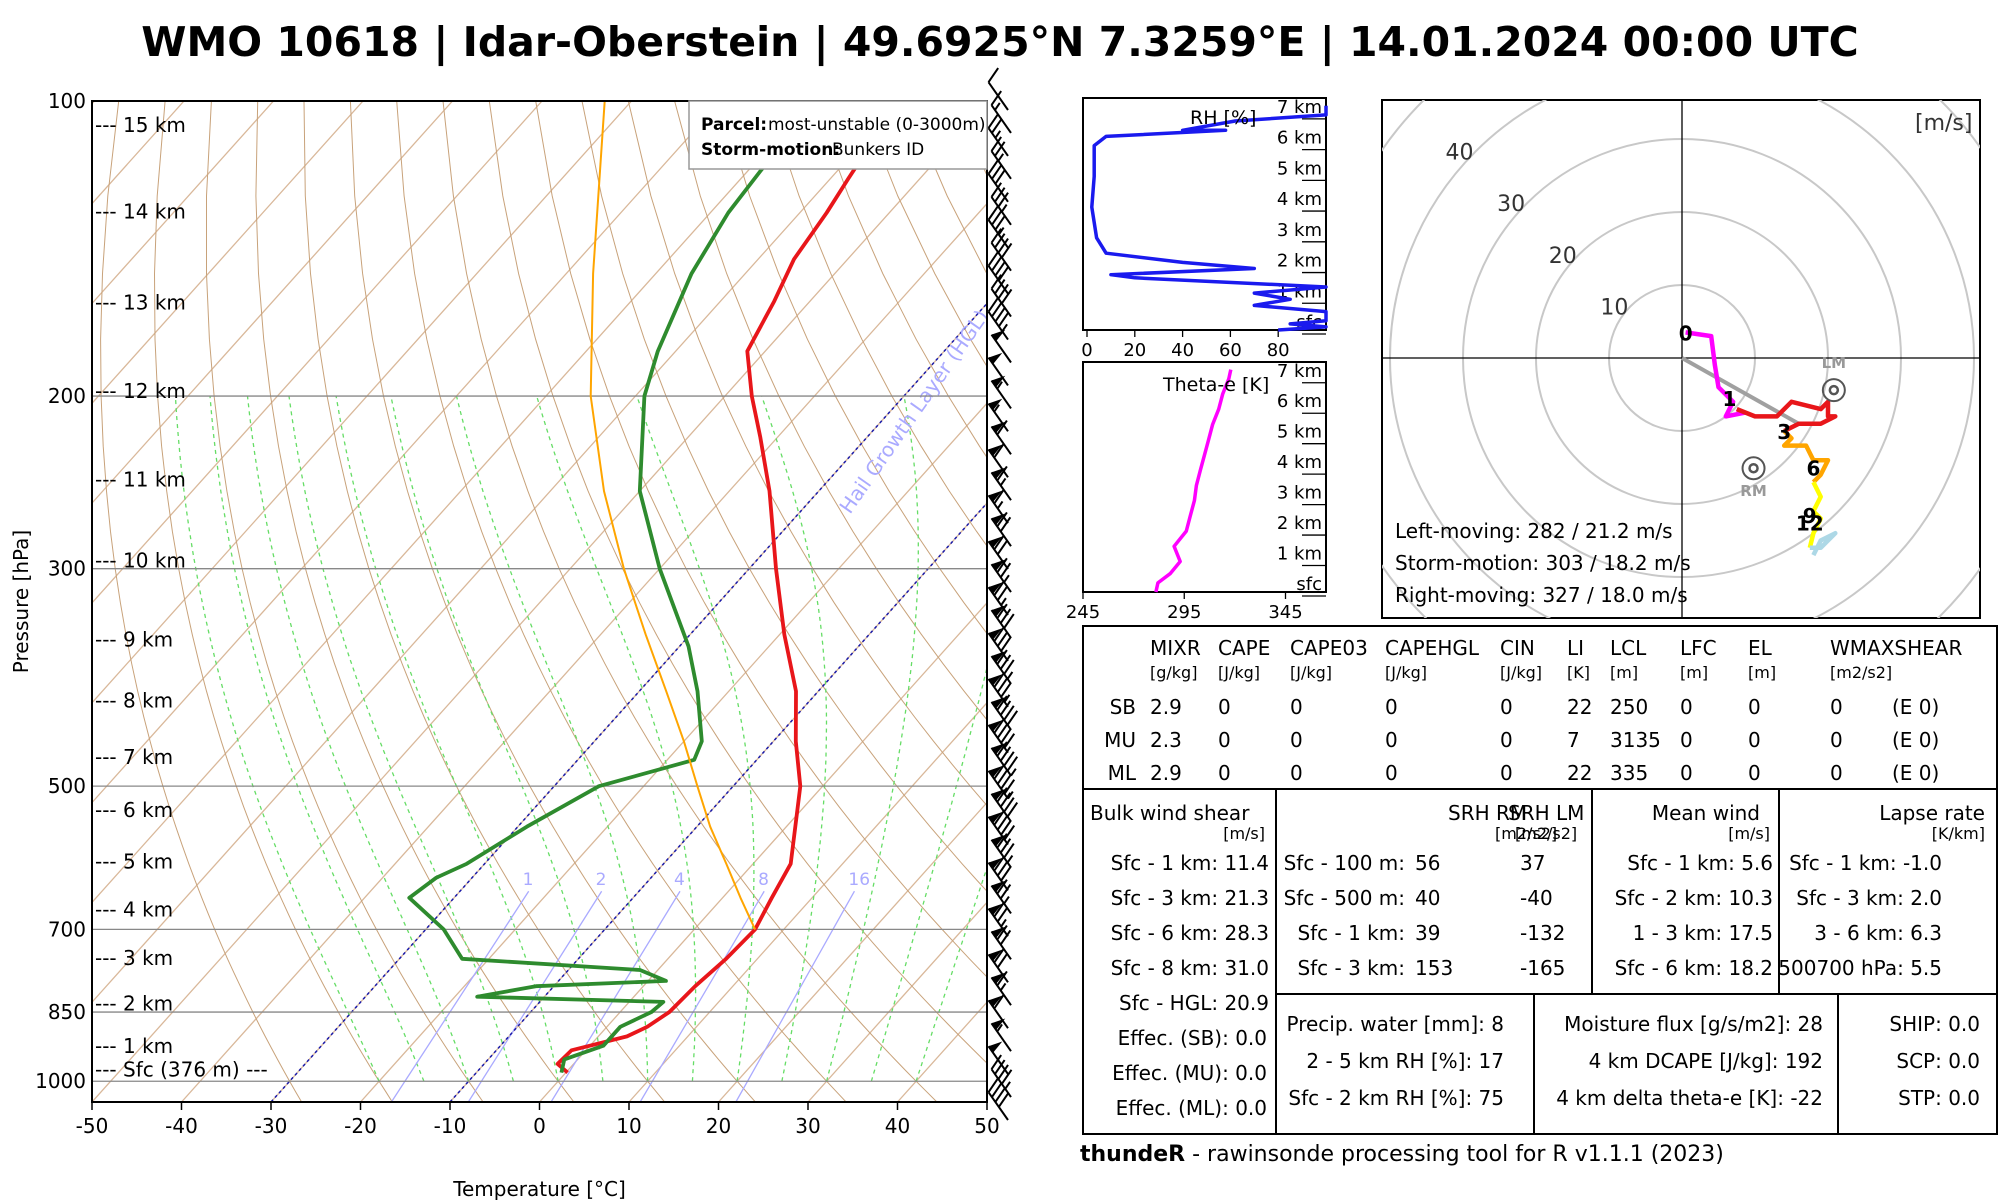  Describe the element at coordinates (1230, 350) in the screenshot. I see `profile-x-label: 60` at that location.